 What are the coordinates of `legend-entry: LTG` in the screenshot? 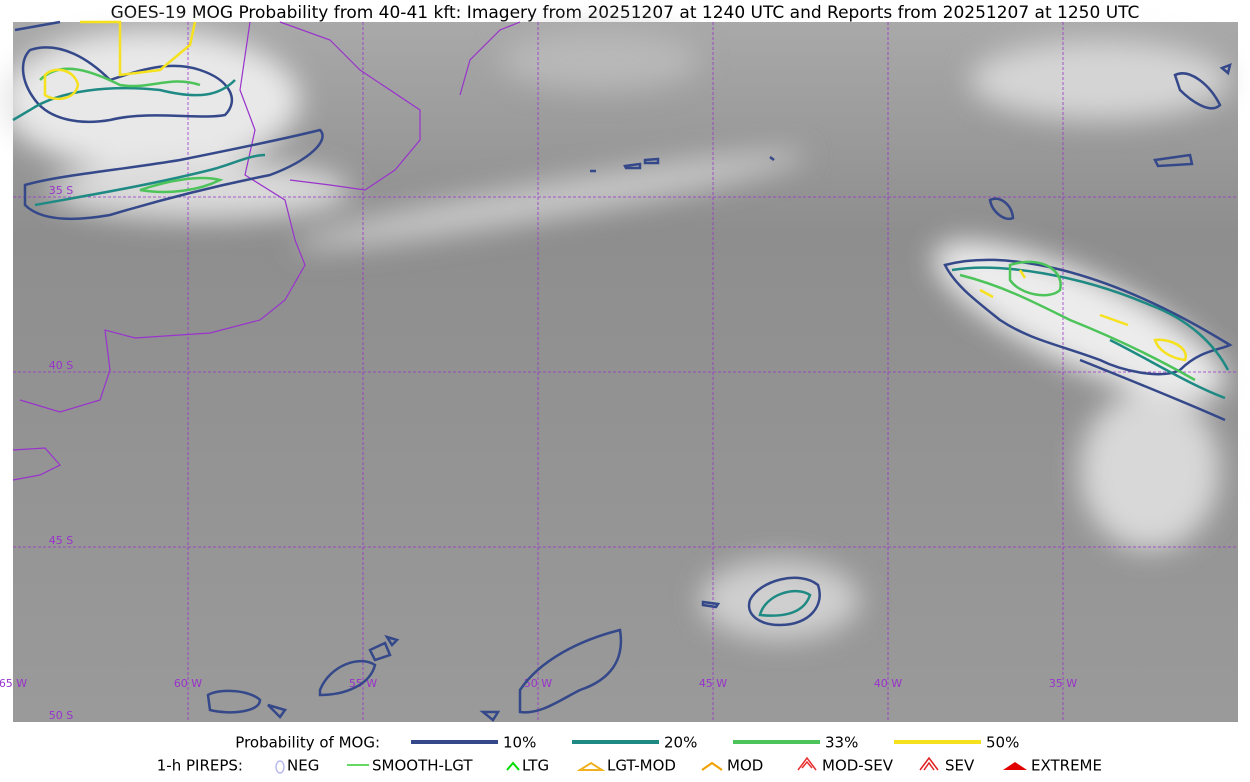 It's located at (535, 766).